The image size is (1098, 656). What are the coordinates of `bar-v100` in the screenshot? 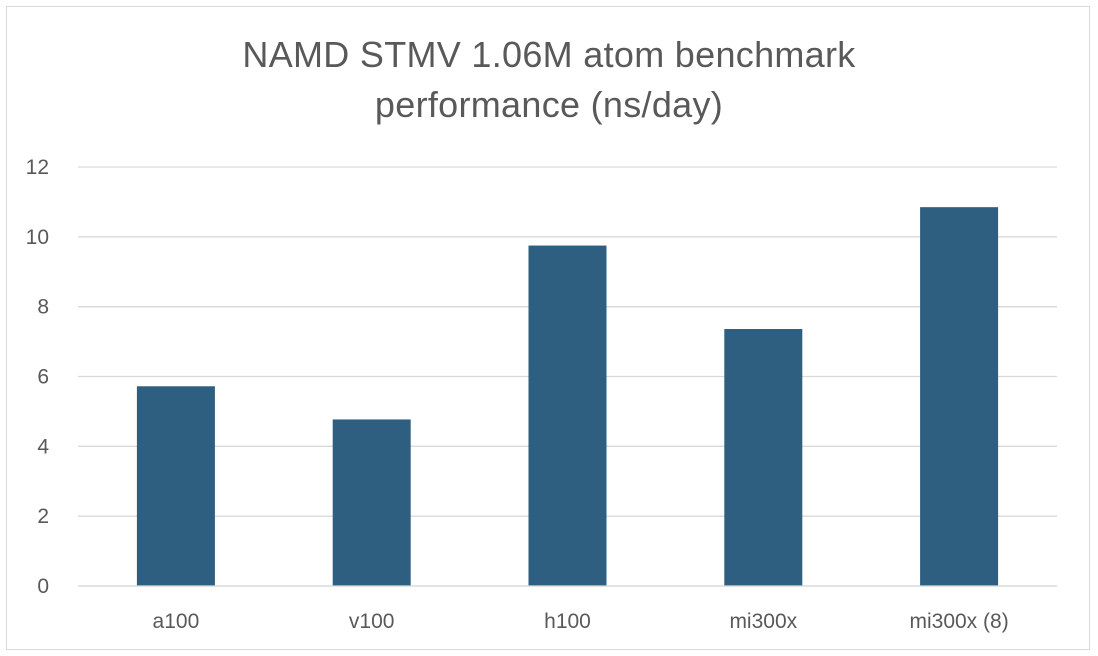 It's located at (371, 502).